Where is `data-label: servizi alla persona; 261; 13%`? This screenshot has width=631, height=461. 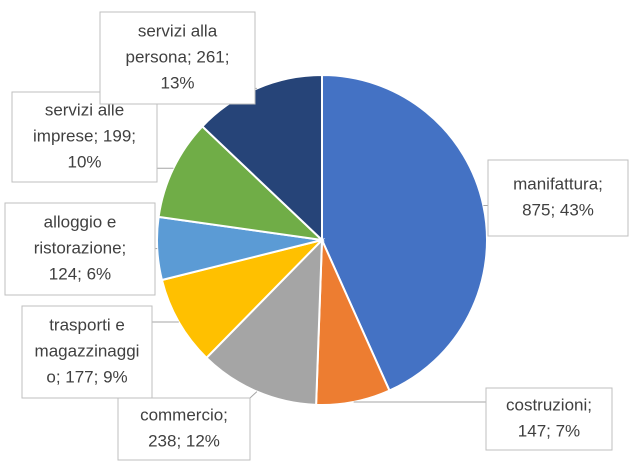
data-label: servizi alla persona; 261; 13% is located at coordinates (177, 58).